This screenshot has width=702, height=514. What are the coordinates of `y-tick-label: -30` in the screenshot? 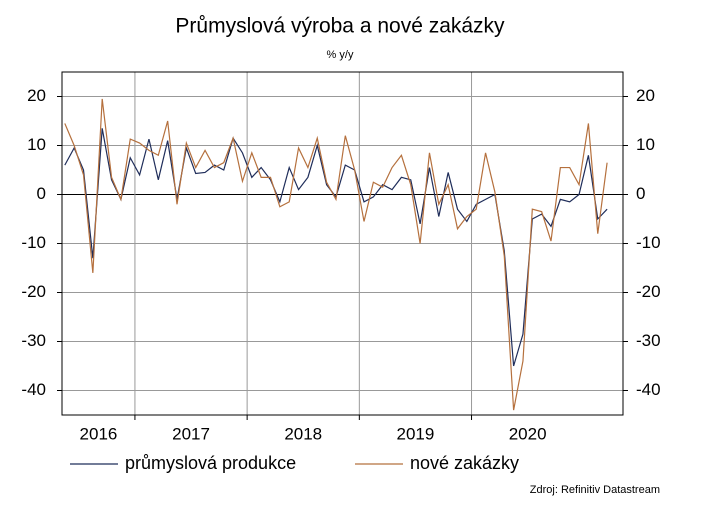 It's located at (33, 340).